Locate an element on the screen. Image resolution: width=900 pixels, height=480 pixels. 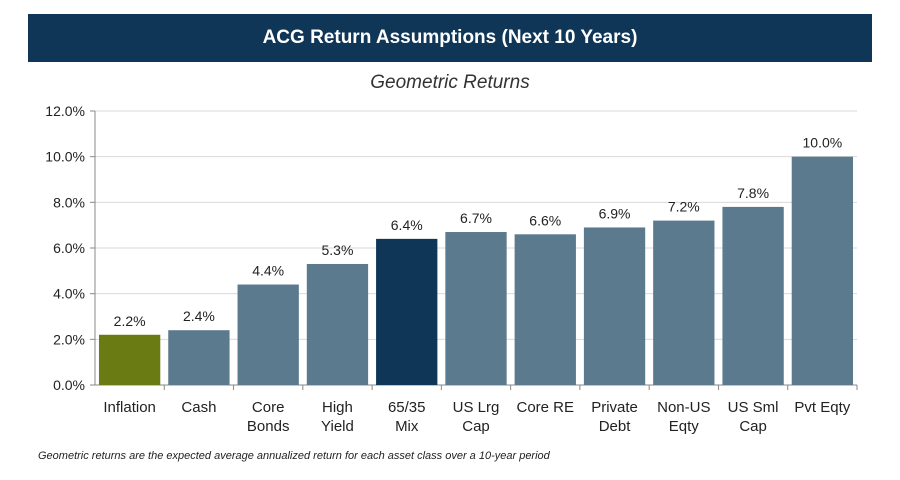
data-label: 2.4% is located at coordinates (199, 316).